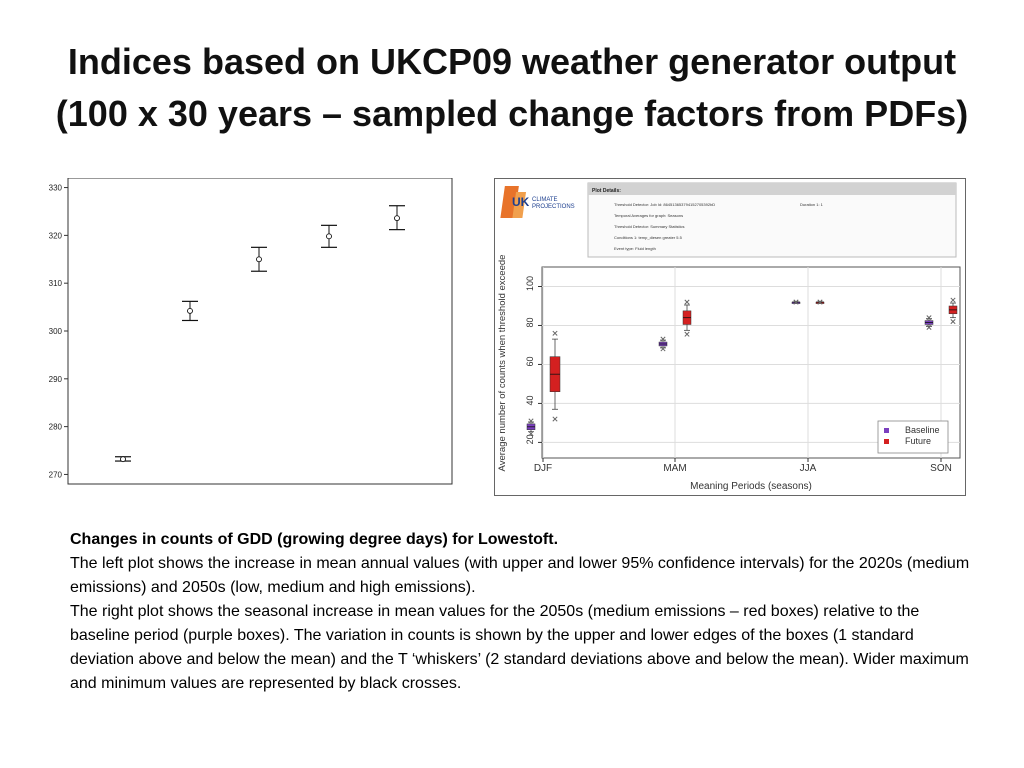 This screenshot has height=768, width=1024. I want to click on left-y-tick-label: 280, so click(56, 427).